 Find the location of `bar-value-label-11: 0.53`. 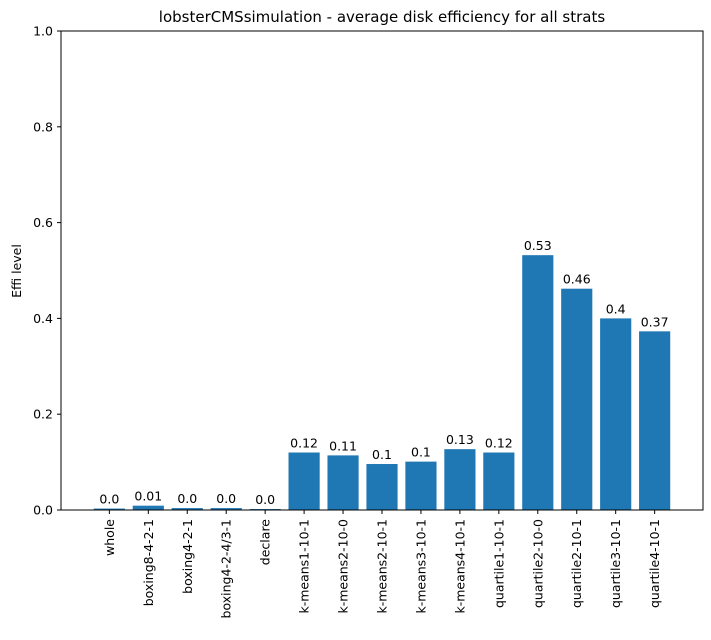

bar-value-label-11: 0.53 is located at coordinates (538, 245).